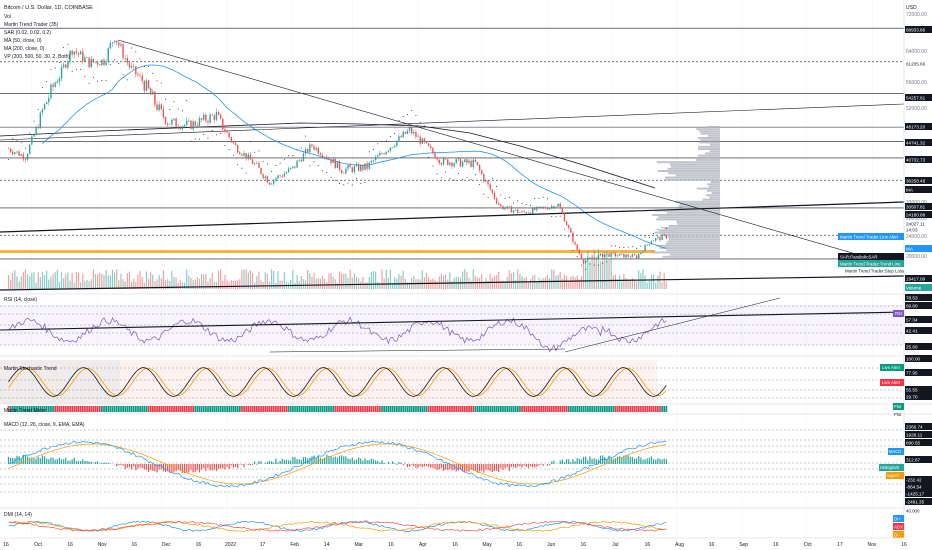 This screenshot has width=932, height=550. I want to click on rsi-pane, so click(452, 325).